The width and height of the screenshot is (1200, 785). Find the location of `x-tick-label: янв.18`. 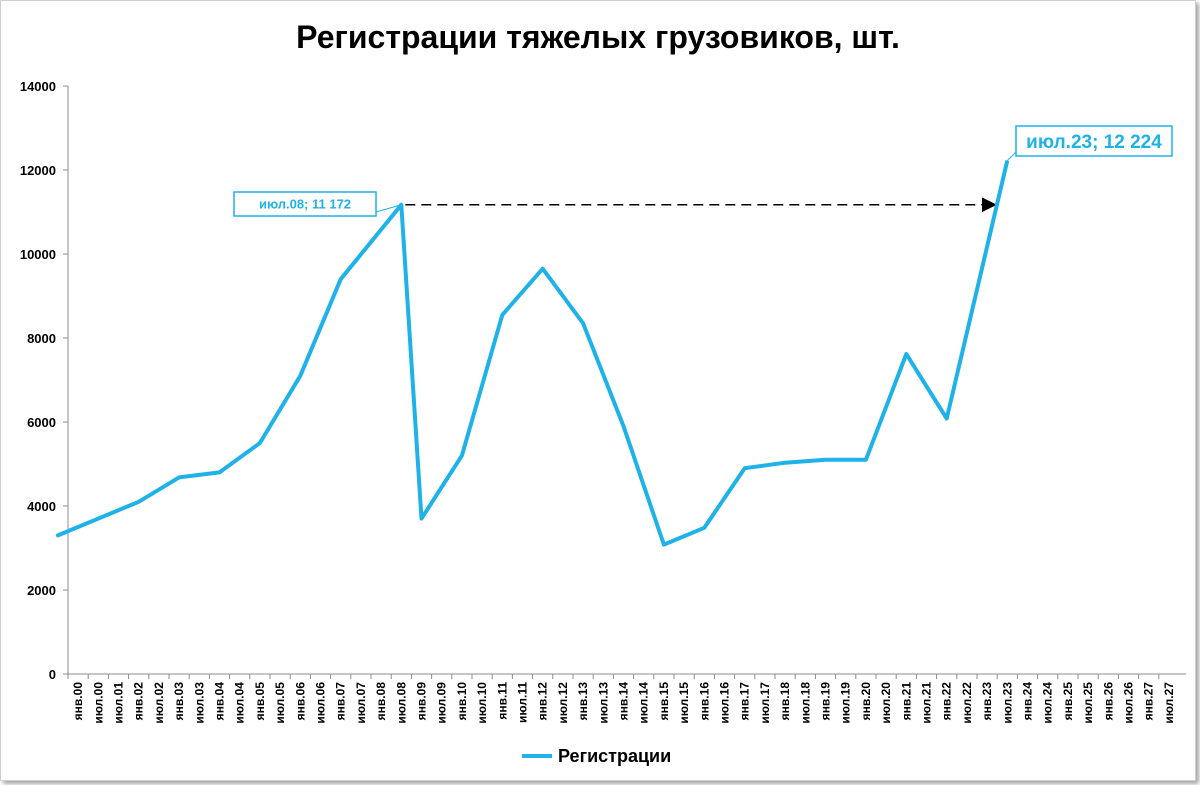

x-tick-label: янв.18 is located at coordinates (785, 701).